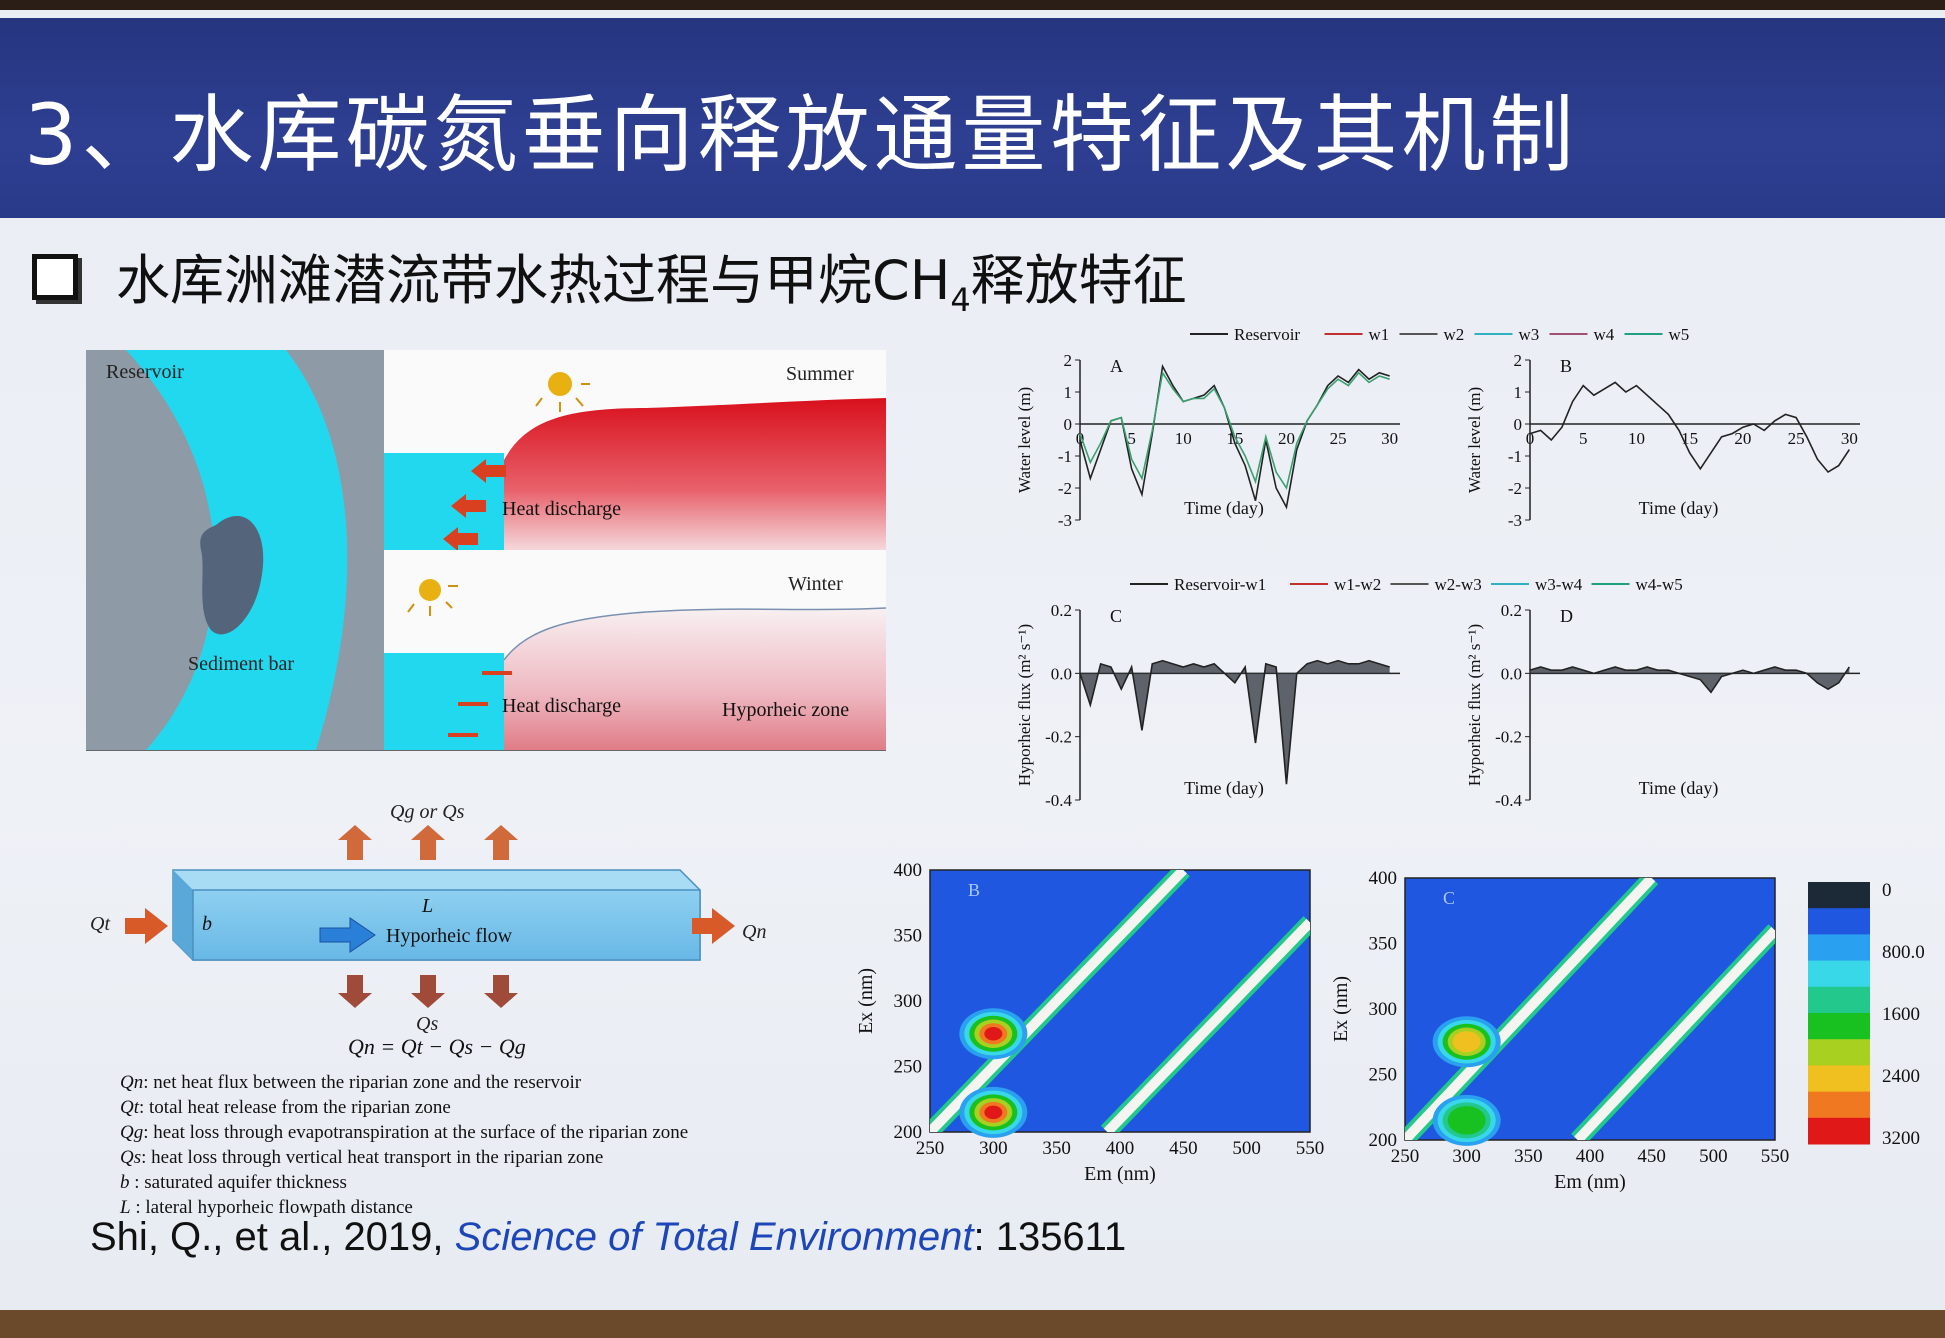 Image resolution: width=1945 pixels, height=1338 pixels. What do you see at coordinates (930, 1148) in the screenshot?
I see `x-tick-label: 250` at bounding box center [930, 1148].